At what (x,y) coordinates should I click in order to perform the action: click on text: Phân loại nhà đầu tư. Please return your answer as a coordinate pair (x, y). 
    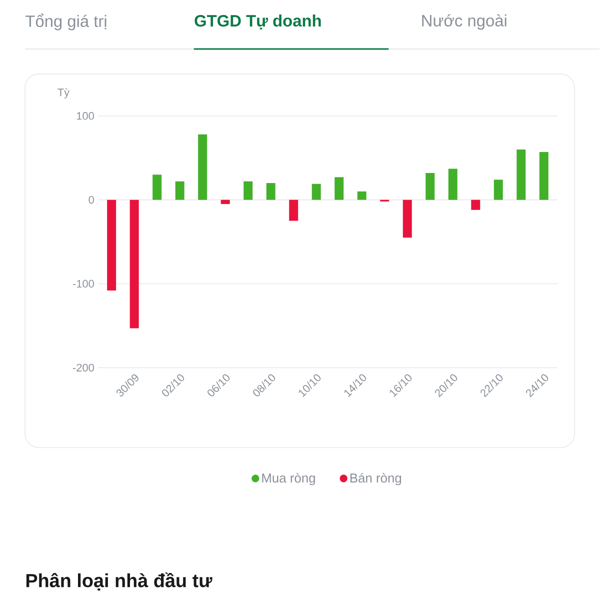
    Looking at the image, I should click on (119, 581).